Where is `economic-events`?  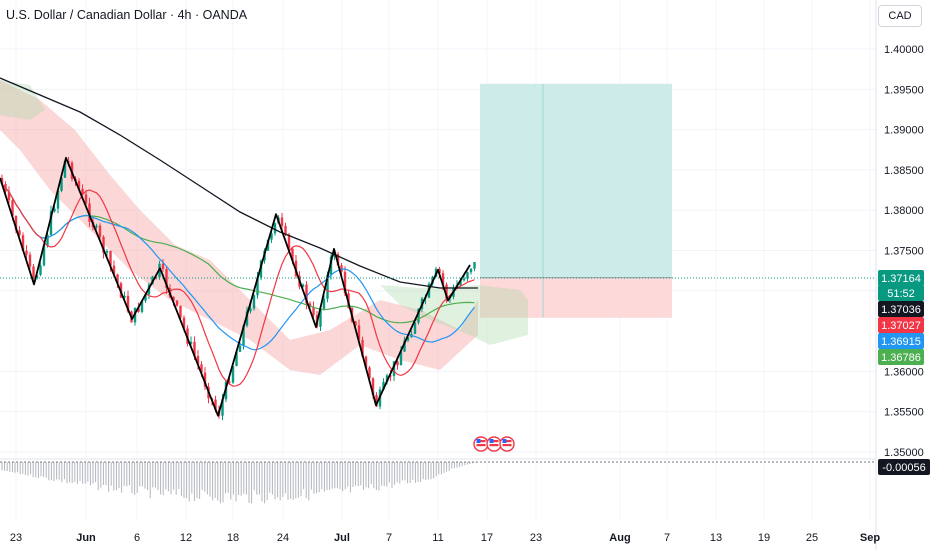 economic-events is located at coordinates (494, 444).